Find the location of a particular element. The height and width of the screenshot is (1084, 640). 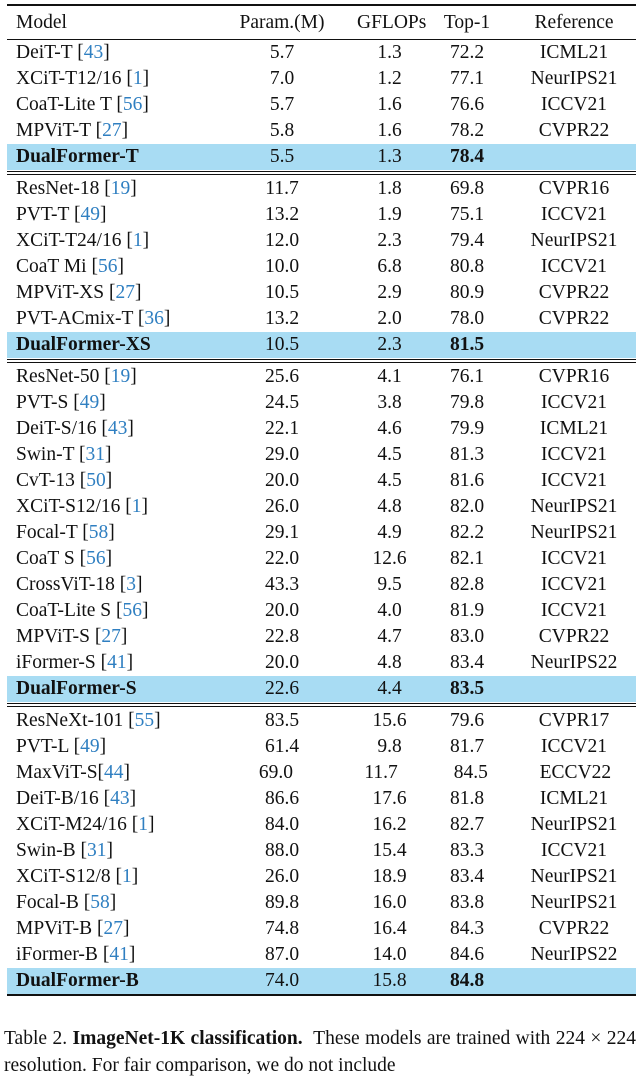

top1-cell: 78.4 is located at coordinates (467, 156).